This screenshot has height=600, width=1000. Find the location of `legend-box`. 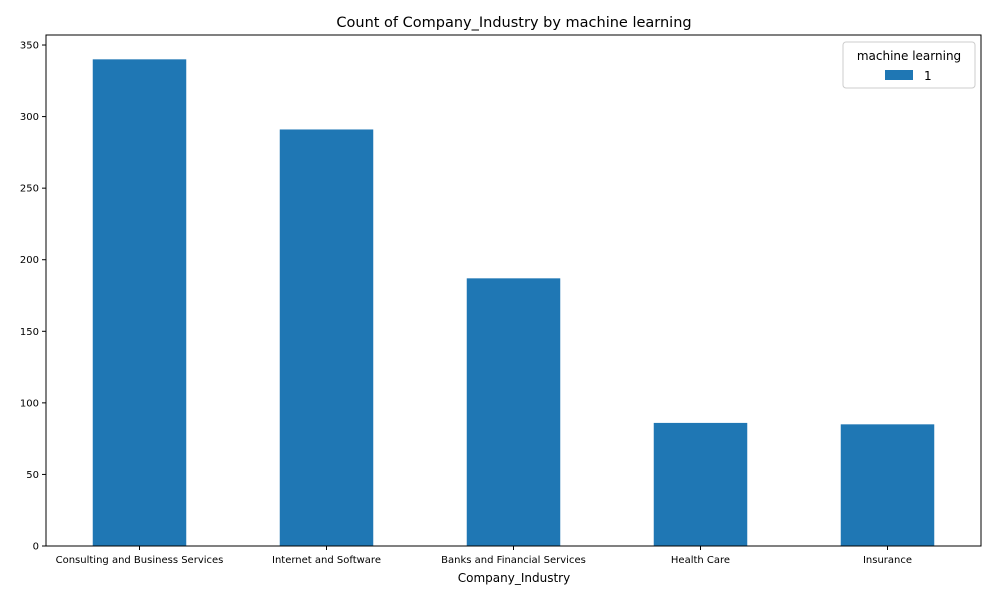

legend-box is located at coordinates (909, 65).